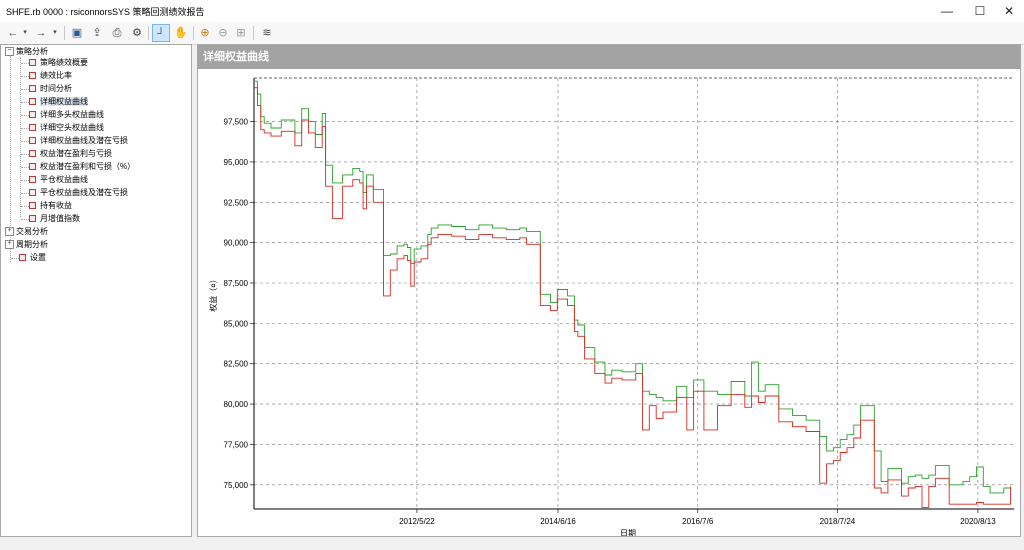  I want to click on x-tick-label: 2020/8/13, so click(978, 521).